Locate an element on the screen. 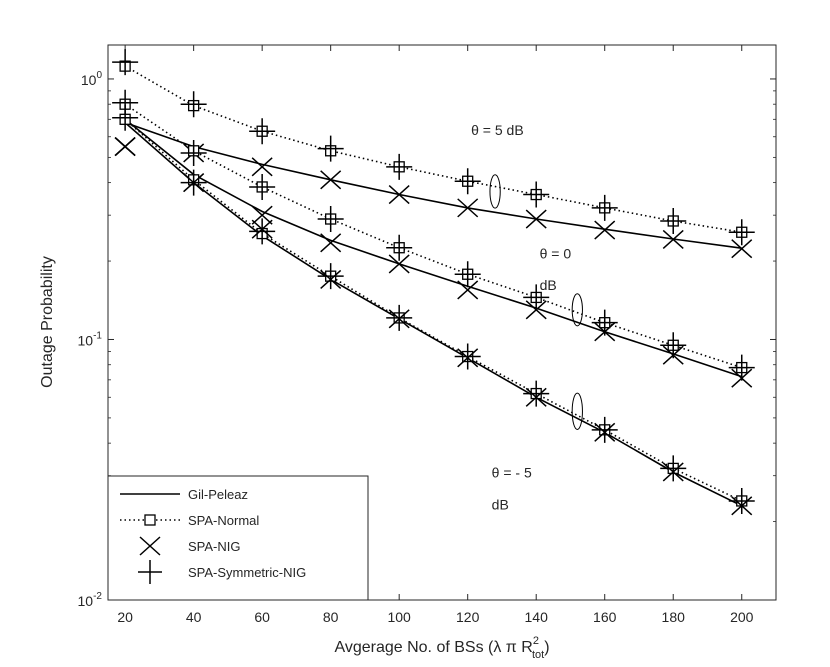 The width and height of the screenshot is (830, 667). x-tick-label: 100 is located at coordinates (399, 617).